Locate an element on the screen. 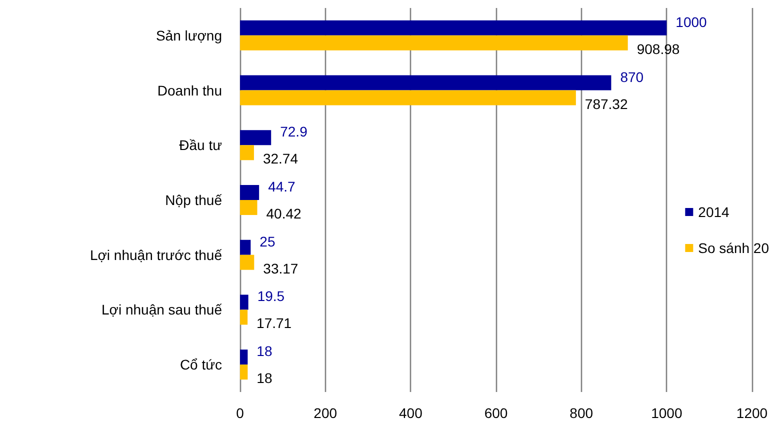 This screenshot has width=780, height=432. data-label: 40.42 is located at coordinates (284, 214).